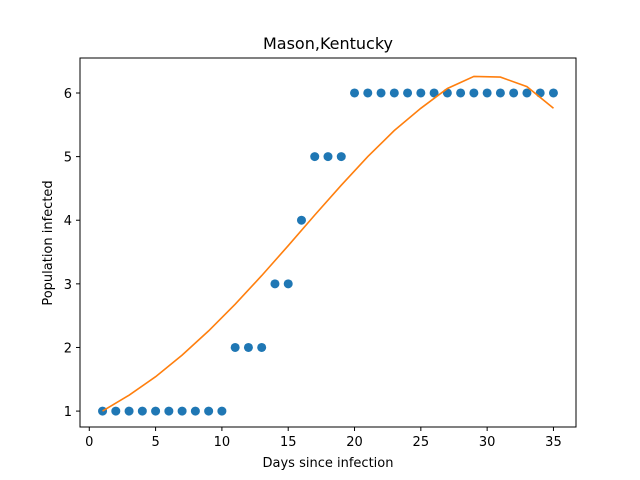 The height and width of the screenshot is (480, 640). I want to click on x-tick-label: 30, so click(487, 442).